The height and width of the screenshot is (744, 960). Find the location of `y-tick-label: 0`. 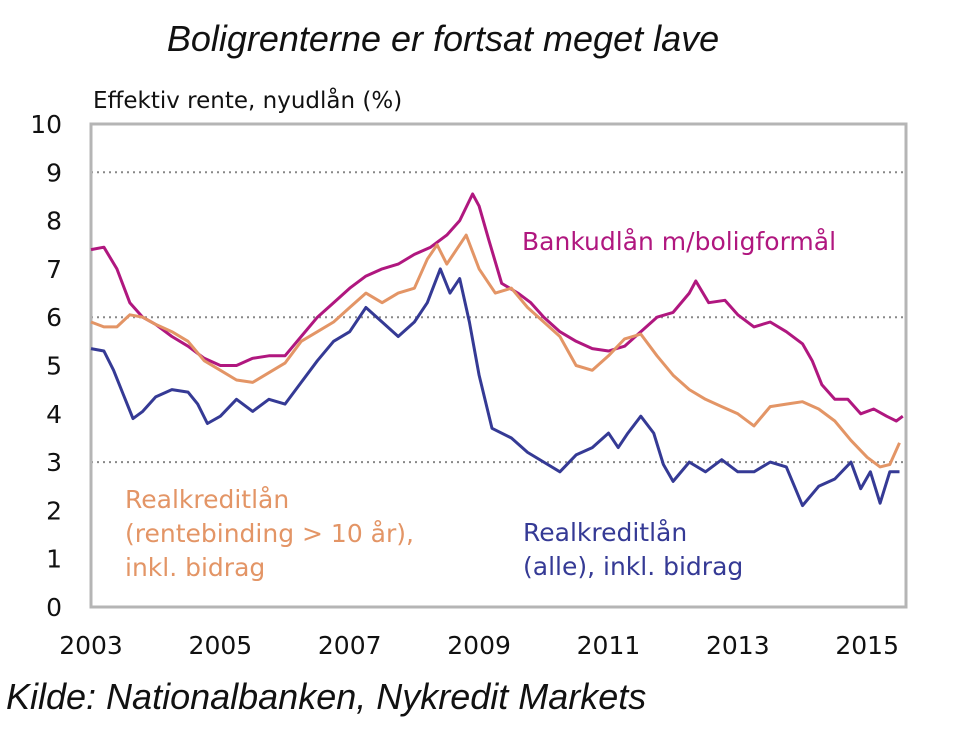

y-tick-label: 0 is located at coordinates (54, 607).